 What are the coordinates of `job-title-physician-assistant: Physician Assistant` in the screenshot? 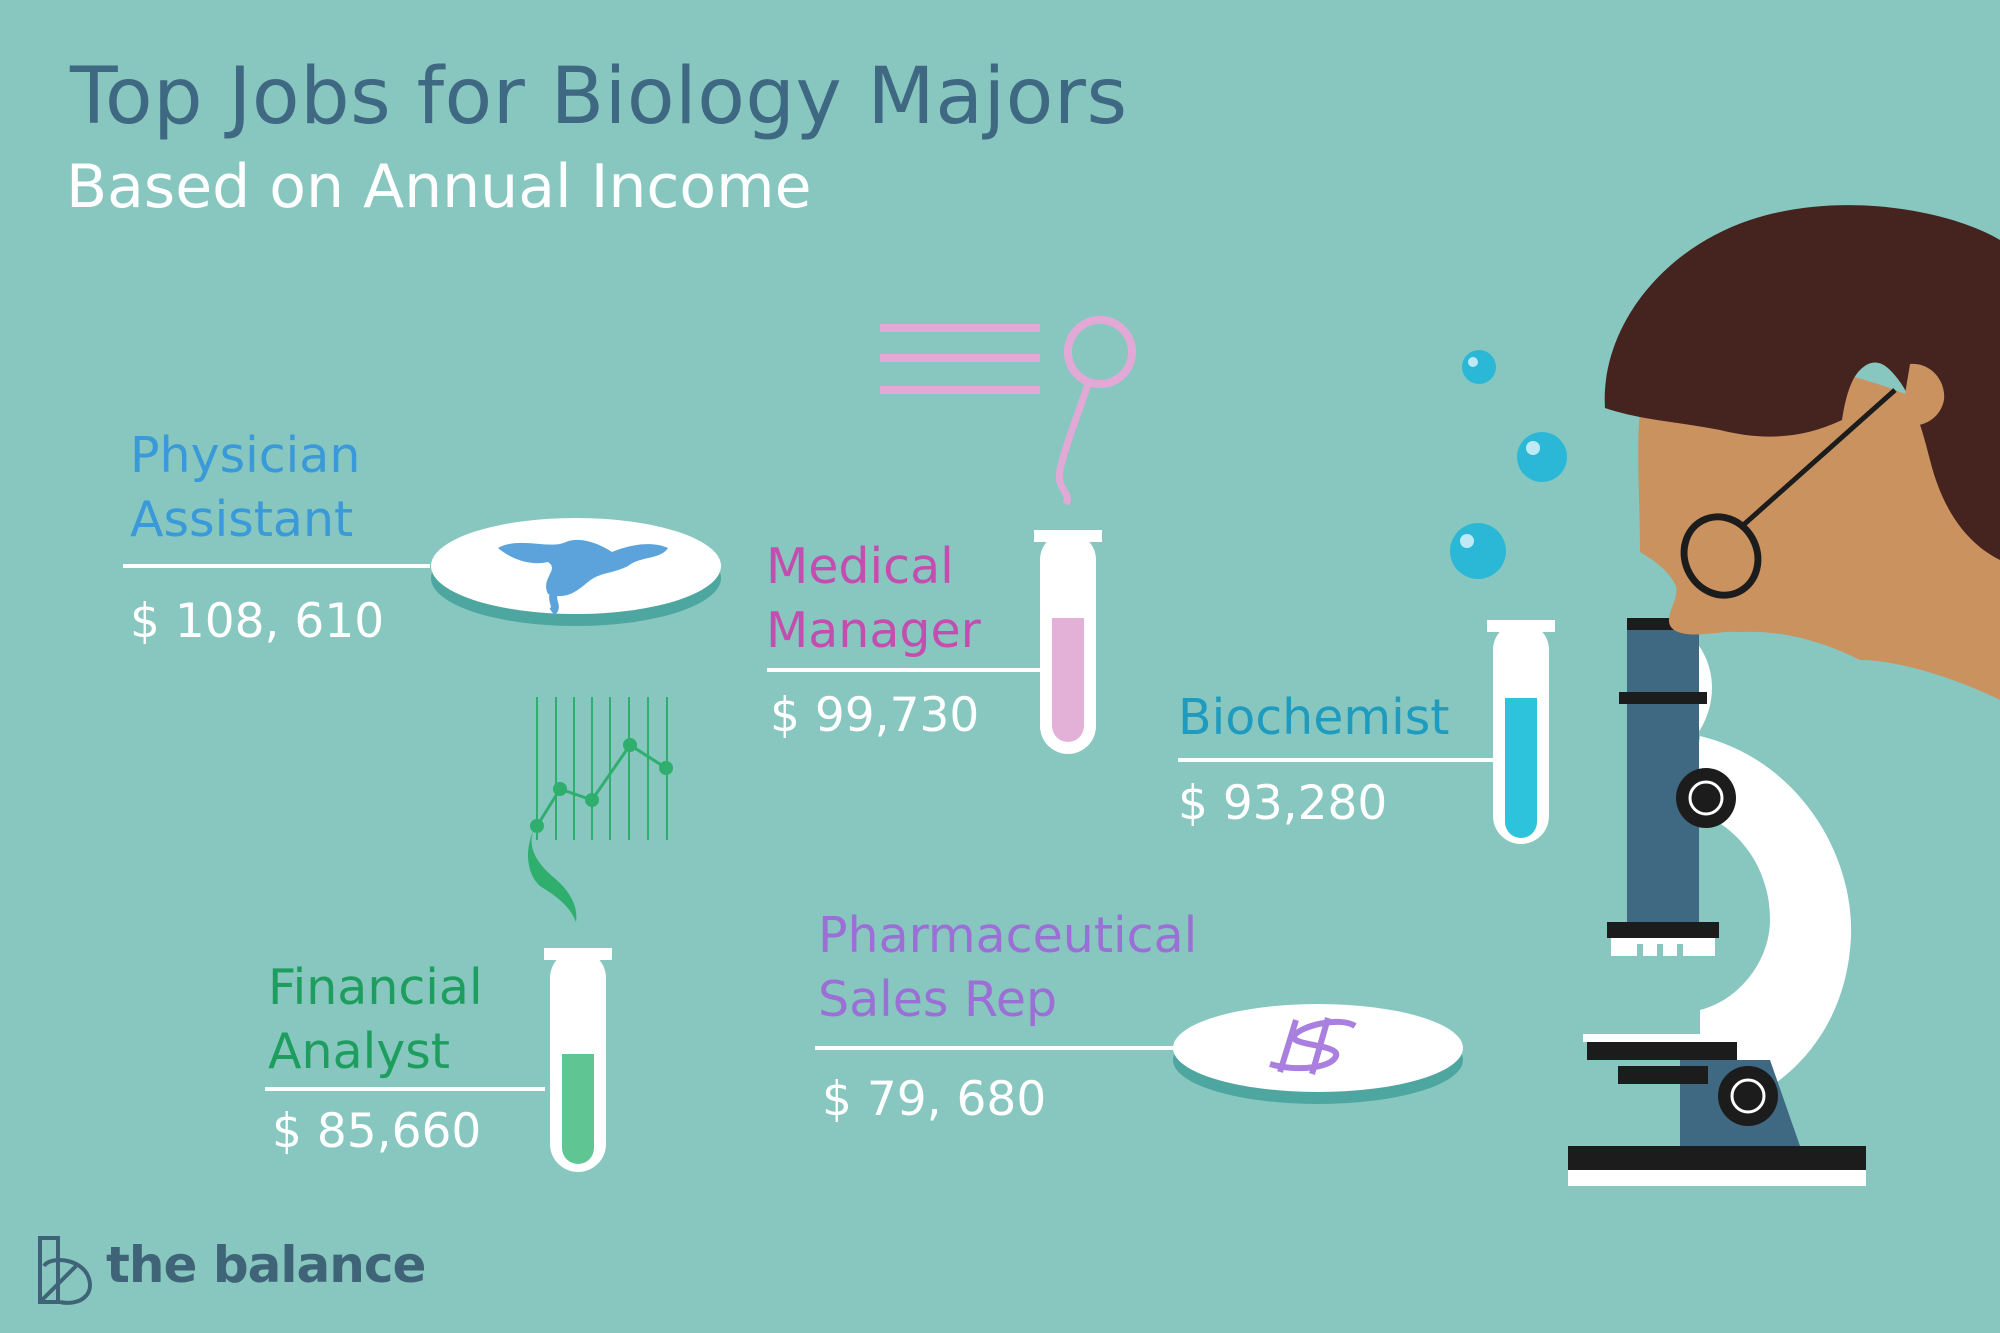 It's located at (245, 487).